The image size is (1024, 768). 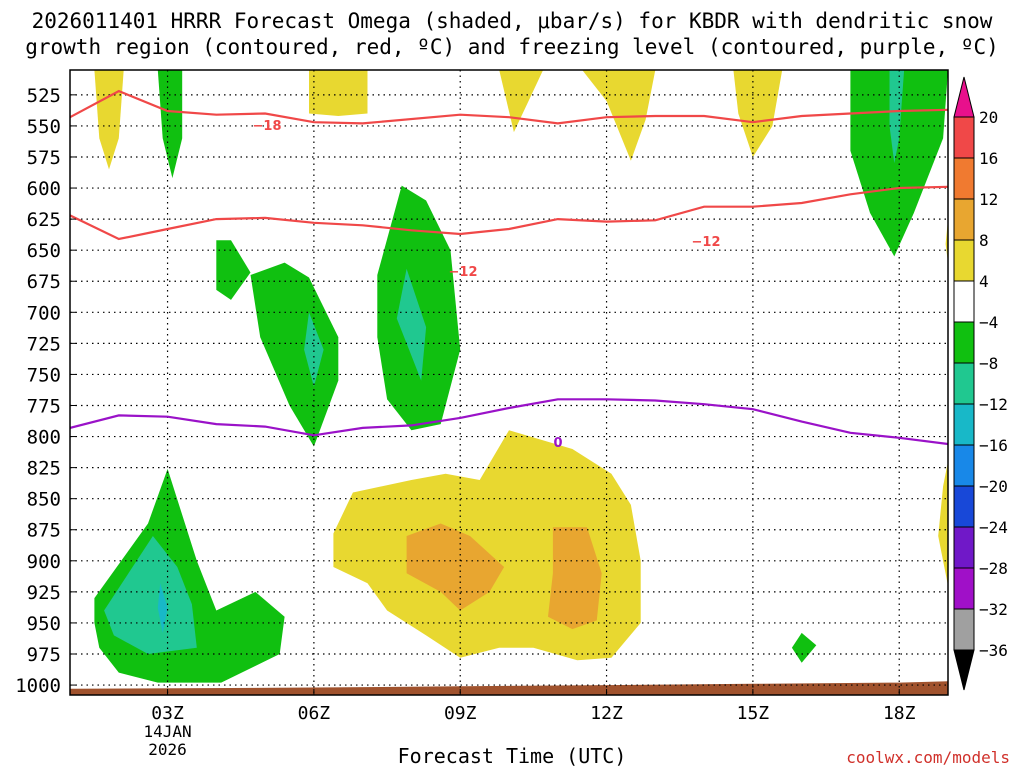 I want to click on omega-region-sinking-06z-mid, so click(x=294, y=354).